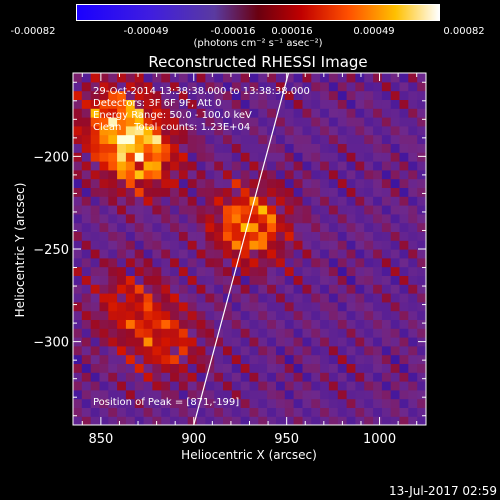  Describe the element at coordinates (374, 31) in the screenshot. I see `colorbar-tick-label: 0.00049` at that location.